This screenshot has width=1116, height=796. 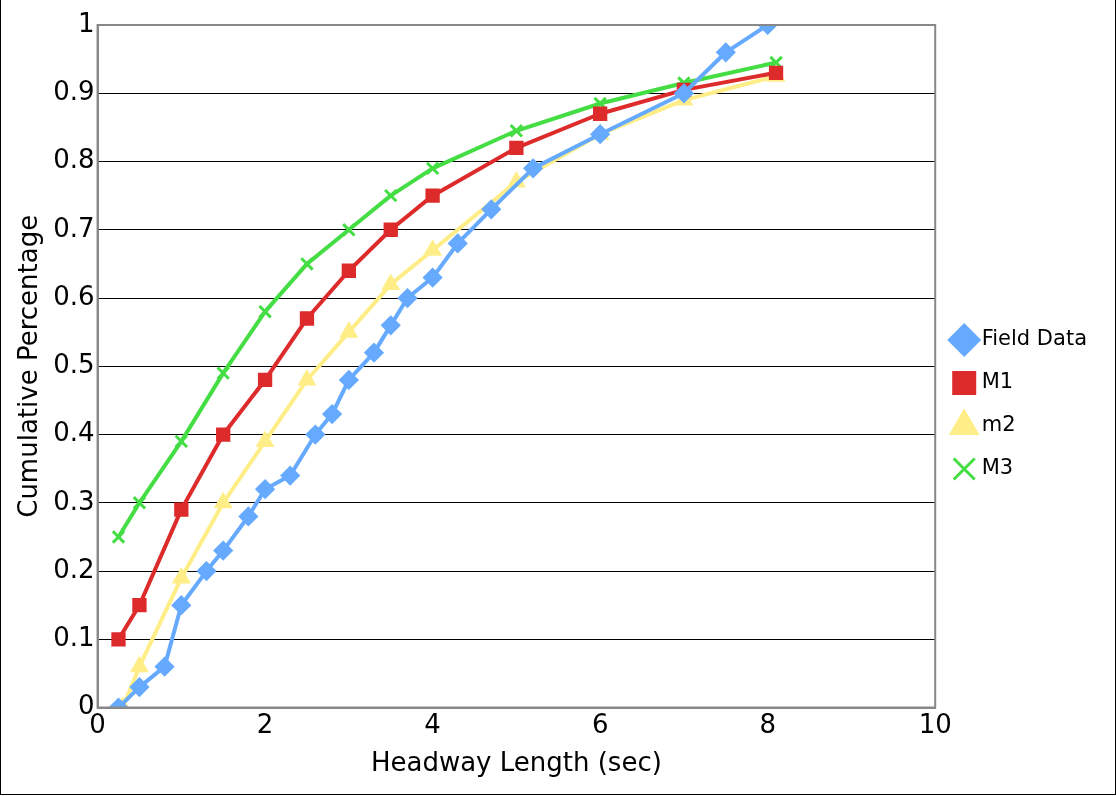 I want to click on legend-label: Field Data, so click(x=1034, y=338).